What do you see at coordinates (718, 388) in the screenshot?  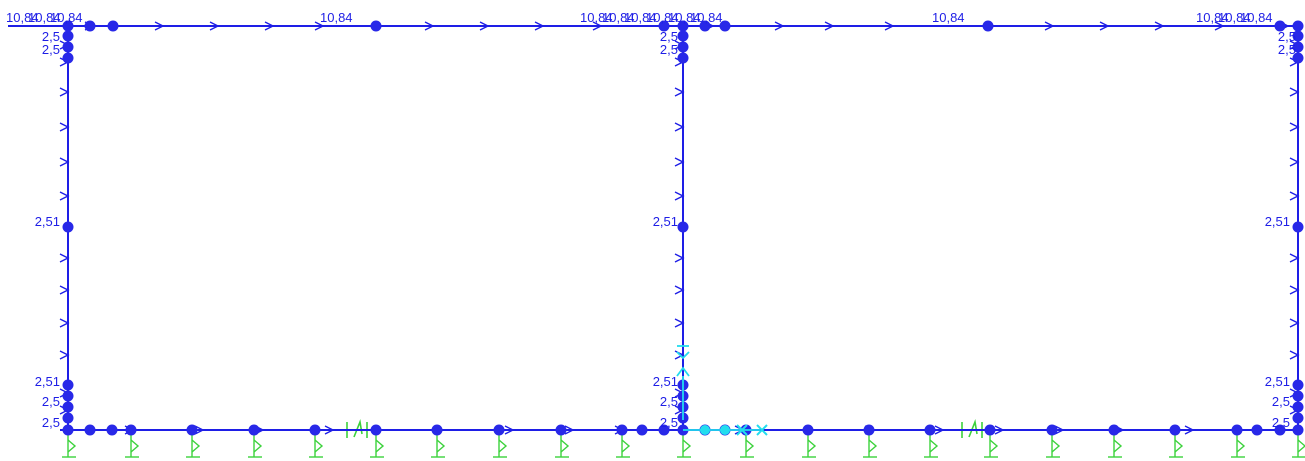 I see `selection-highlight` at bounding box center [718, 388].